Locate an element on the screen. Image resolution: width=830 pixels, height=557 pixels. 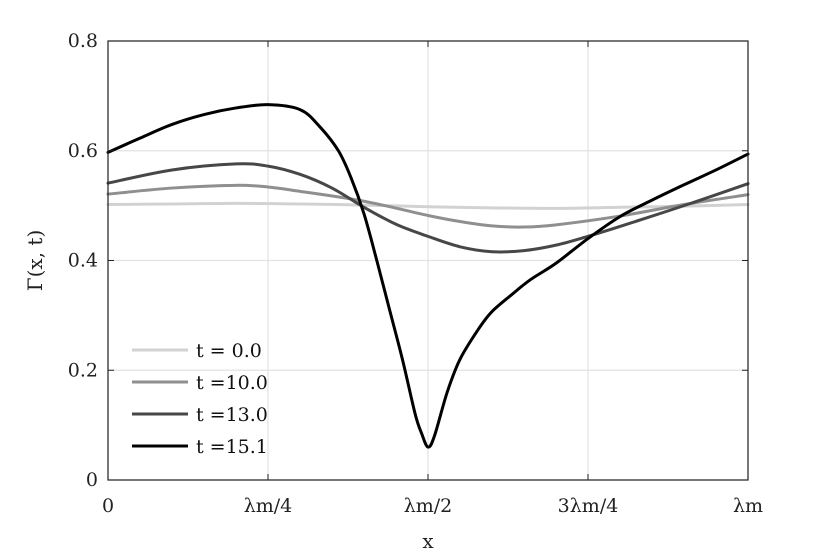
y-tick-label: 0.6 is located at coordinates (83, 151).